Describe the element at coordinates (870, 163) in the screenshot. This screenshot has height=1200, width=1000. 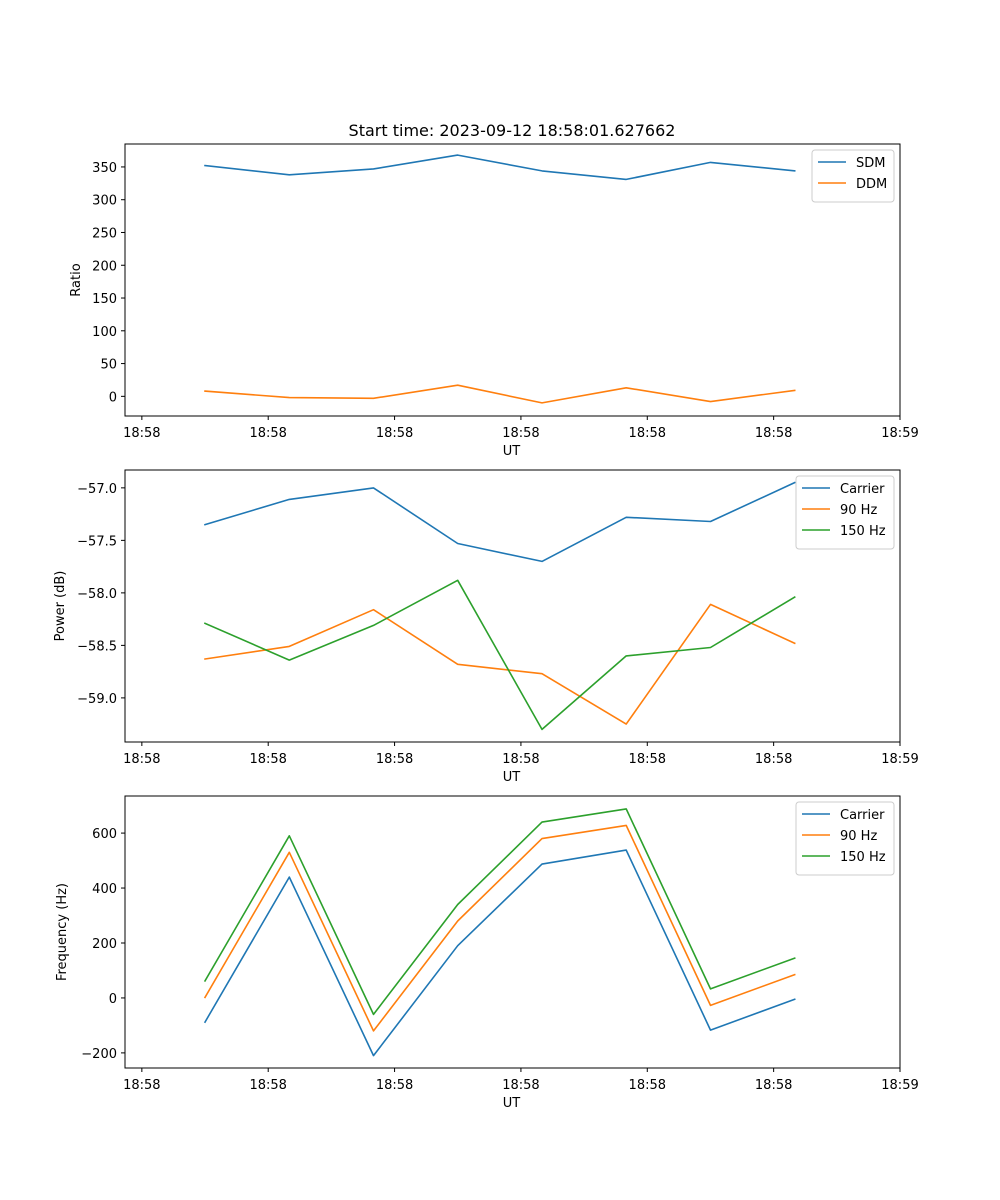
I see `legend-label: SDM` at that location.